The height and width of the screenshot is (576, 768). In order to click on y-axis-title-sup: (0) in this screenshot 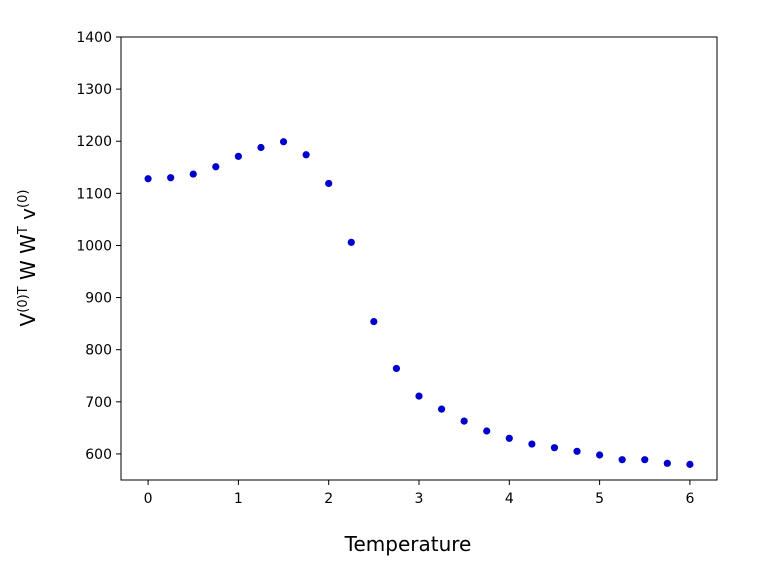, I will do `click(23, 199)`.